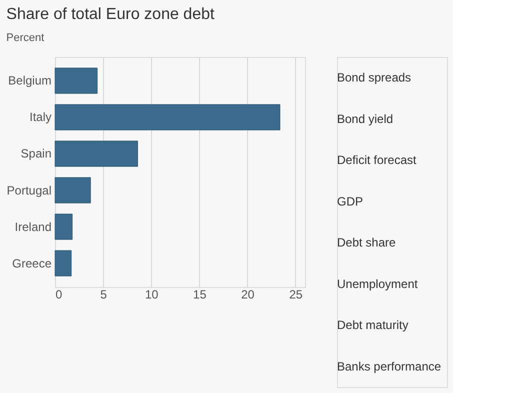 This screenshot has height=415, width=515. I want to click on text: Debt share, so click(366, 243).